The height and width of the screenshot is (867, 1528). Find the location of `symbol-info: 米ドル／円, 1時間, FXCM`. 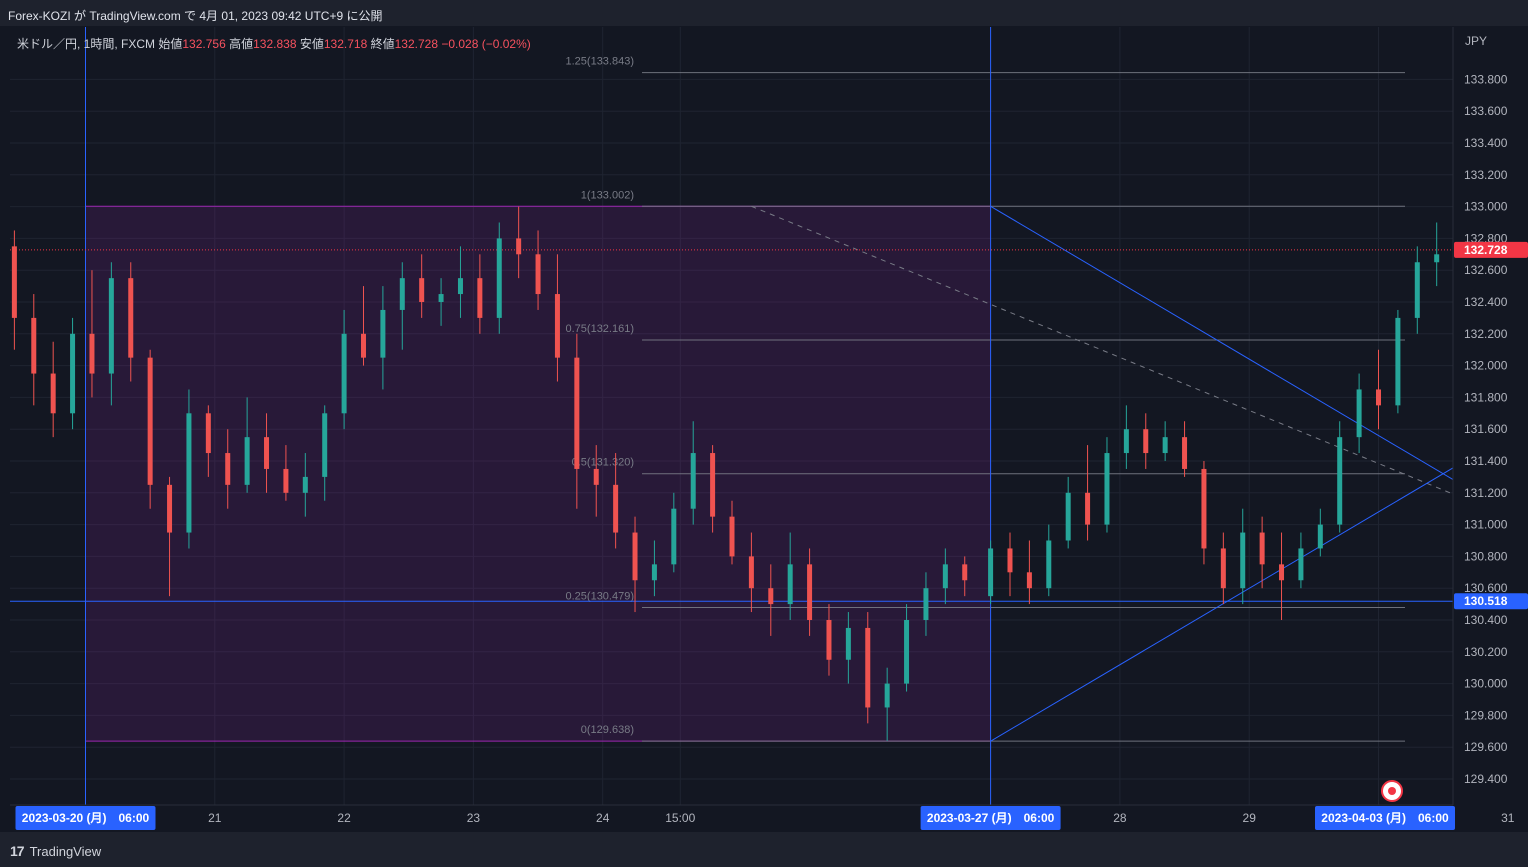

symbol-info: 米ドル／円, 1時間, FXCM is located at coordinates (86, 44).